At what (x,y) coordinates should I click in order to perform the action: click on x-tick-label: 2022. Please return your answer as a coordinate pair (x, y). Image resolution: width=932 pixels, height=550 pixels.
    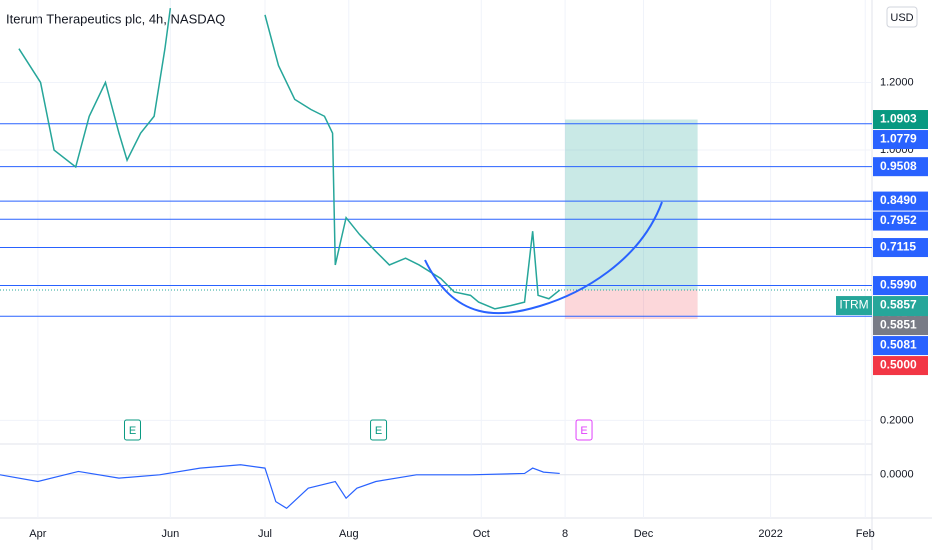
    Looking at the image, I should click on (770, 534).